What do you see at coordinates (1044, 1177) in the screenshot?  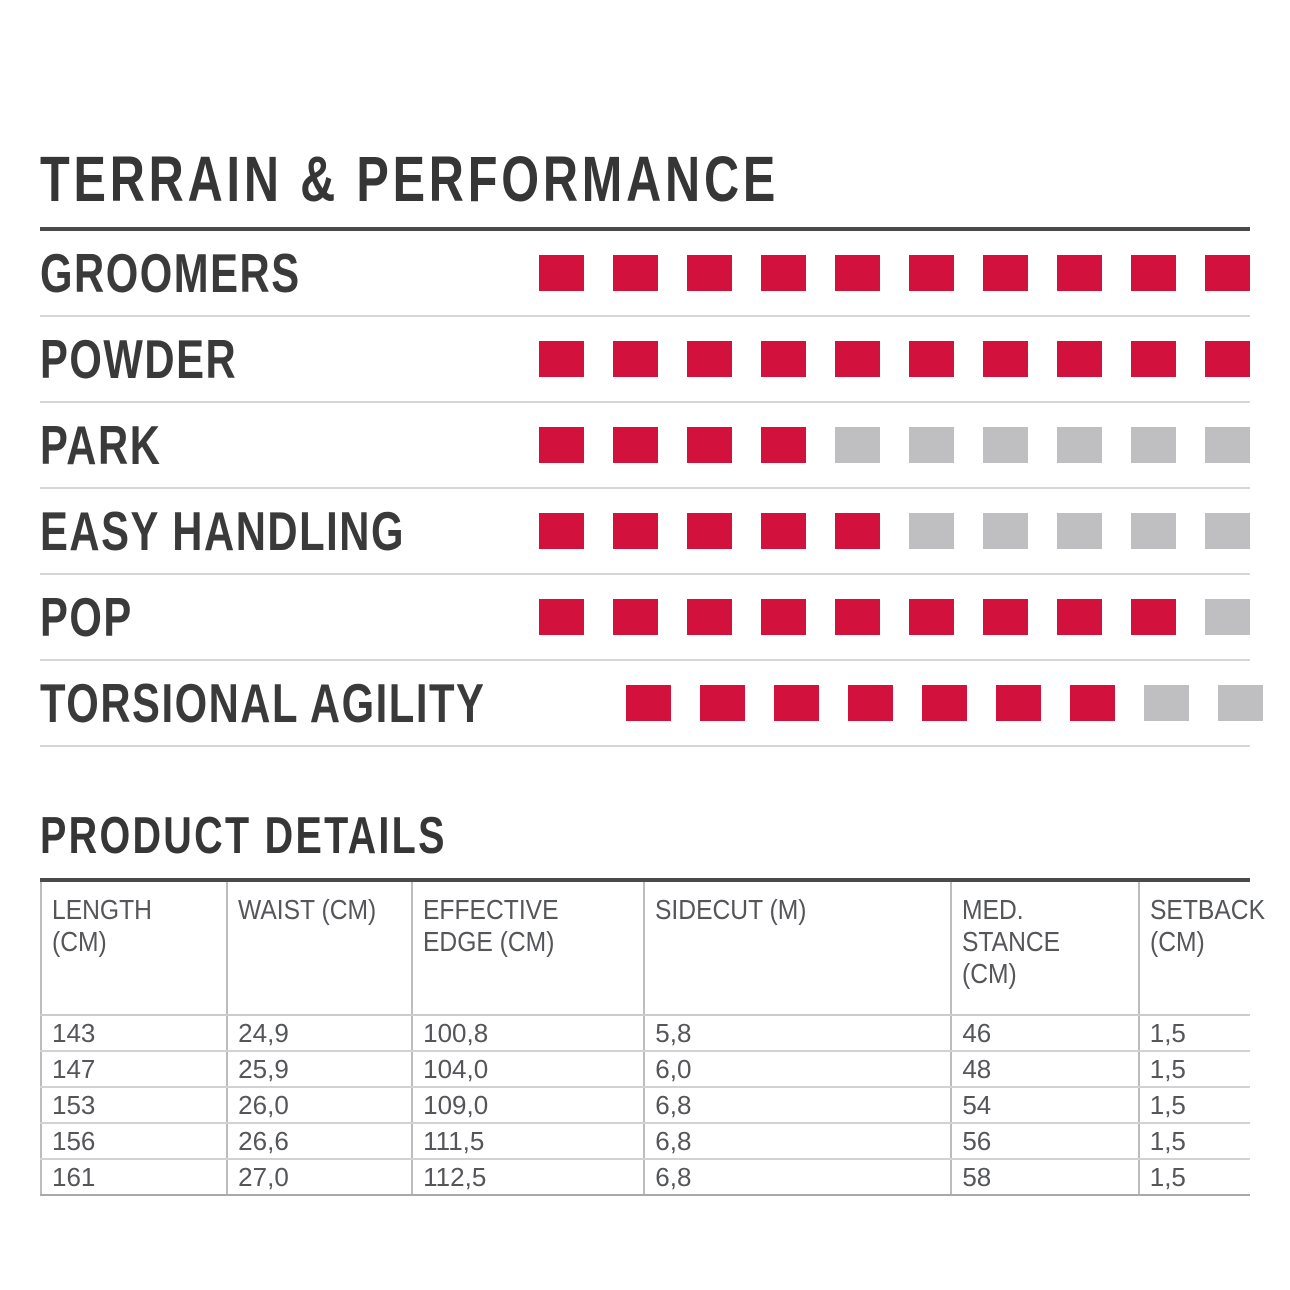 I see `table-cell: 58` at bounding box center [1044, 1177].